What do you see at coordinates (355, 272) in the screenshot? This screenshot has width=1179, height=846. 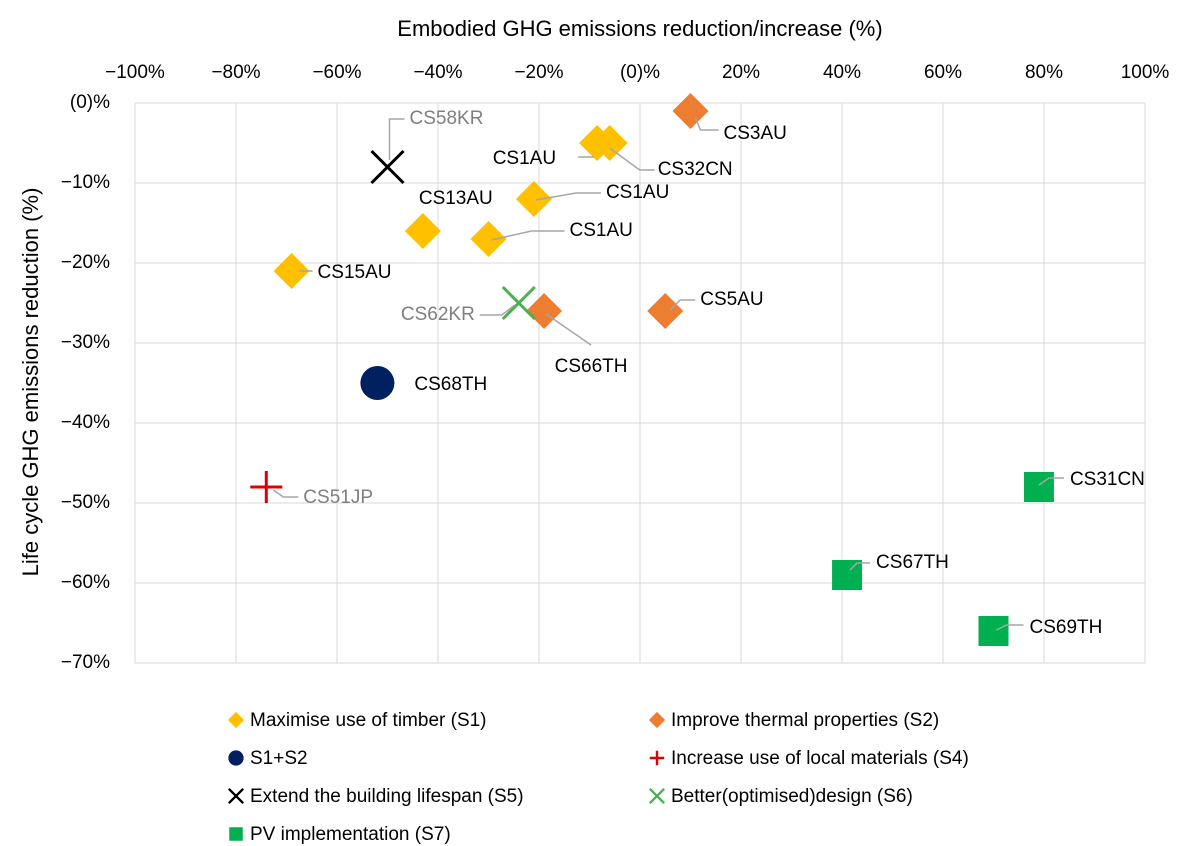 I see `data-label: CS15AU` at bounding box center [355, 272].